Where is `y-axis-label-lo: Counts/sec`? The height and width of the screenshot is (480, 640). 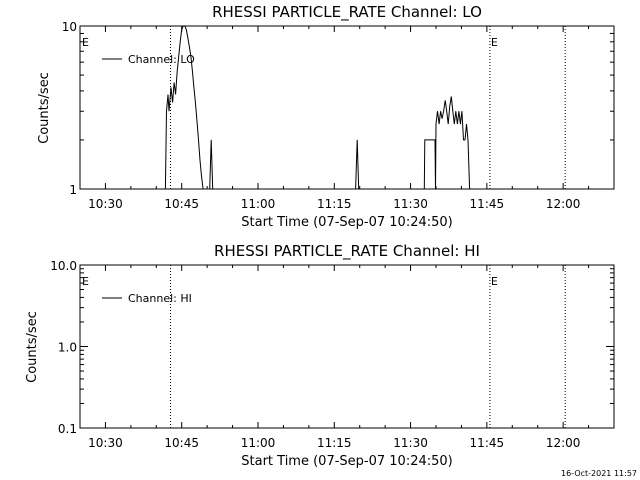 y-axis-label-lo: Counts/sec is located at coordinates (44, 108).